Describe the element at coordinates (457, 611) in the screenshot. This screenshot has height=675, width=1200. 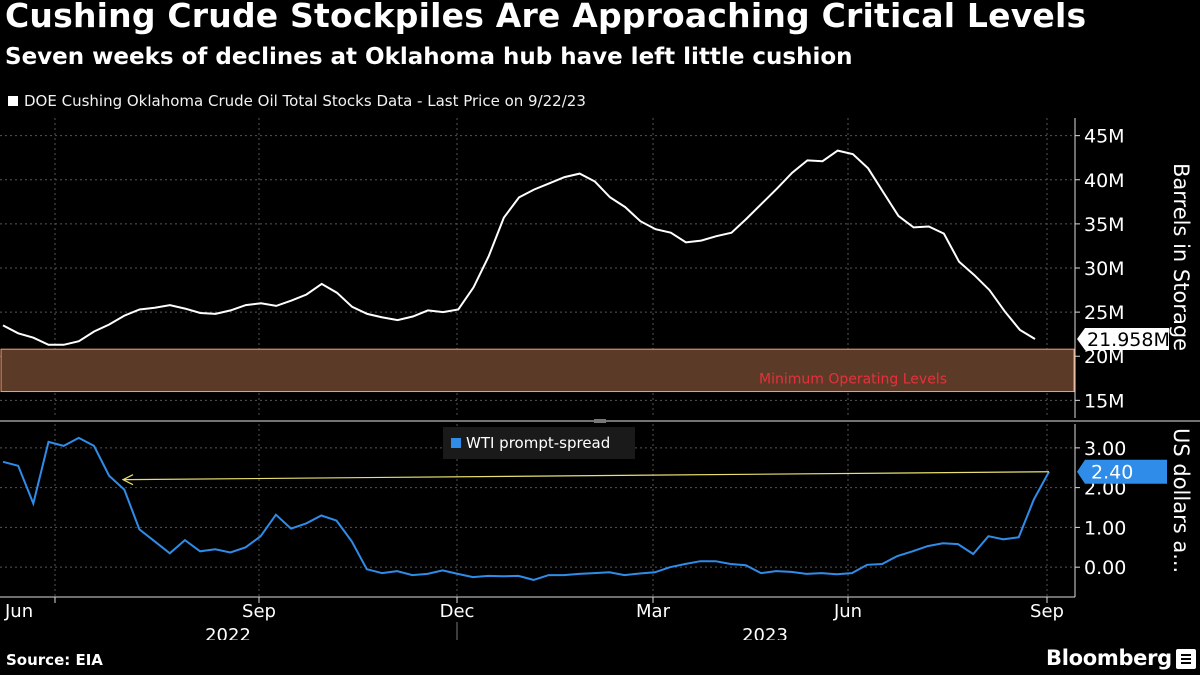
I see `x-tick-label: Dec` at that location.